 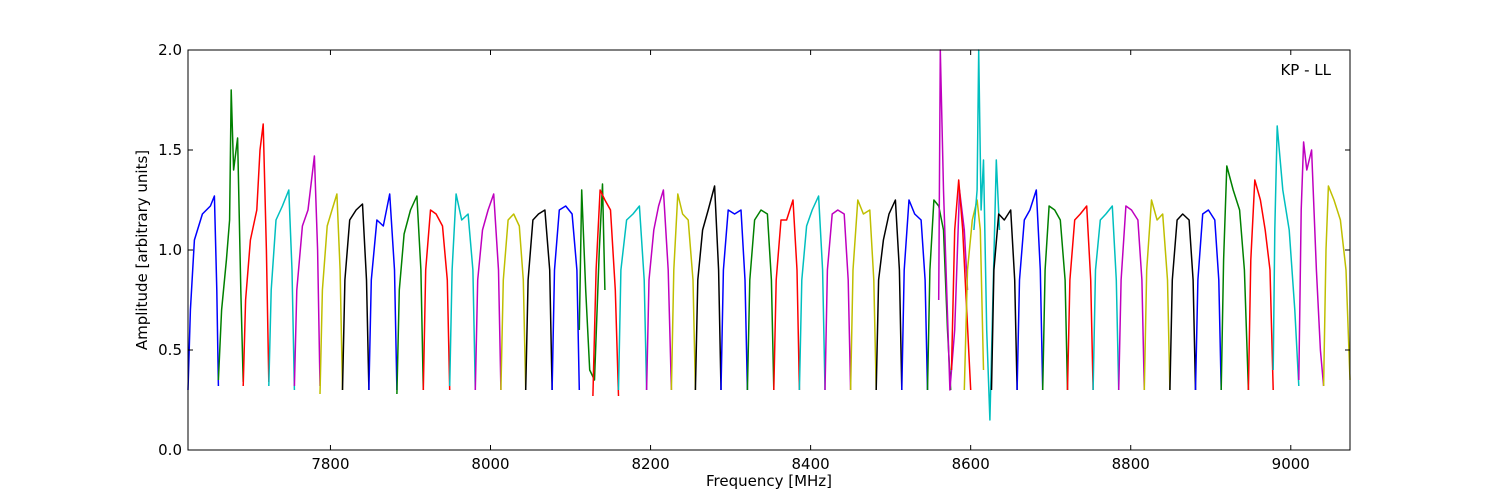 What do you see at coordinates (971, 464) in the screenshot?
I see `x-tick-label: 8600` at bounding box center [971, 464].